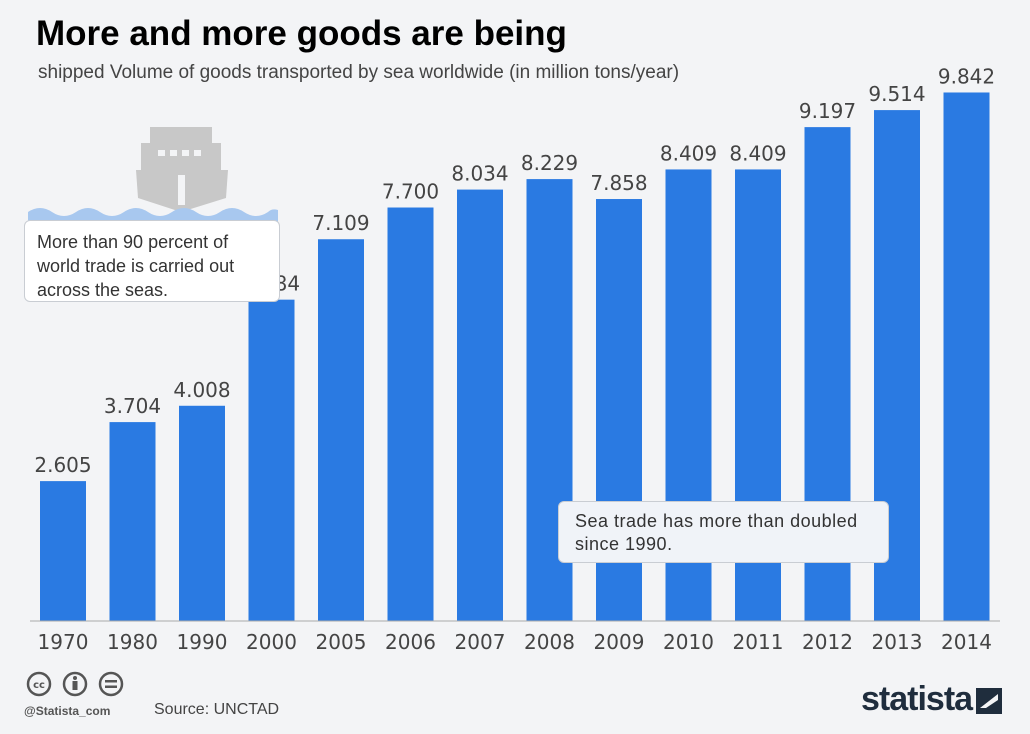 Image resolution: width=1030 pixels, height=734 pixels. What do you see at coordinates (63, 642) in the screenshot?
I see `category-label-1970: 1970` at bounding box center [63, 642].